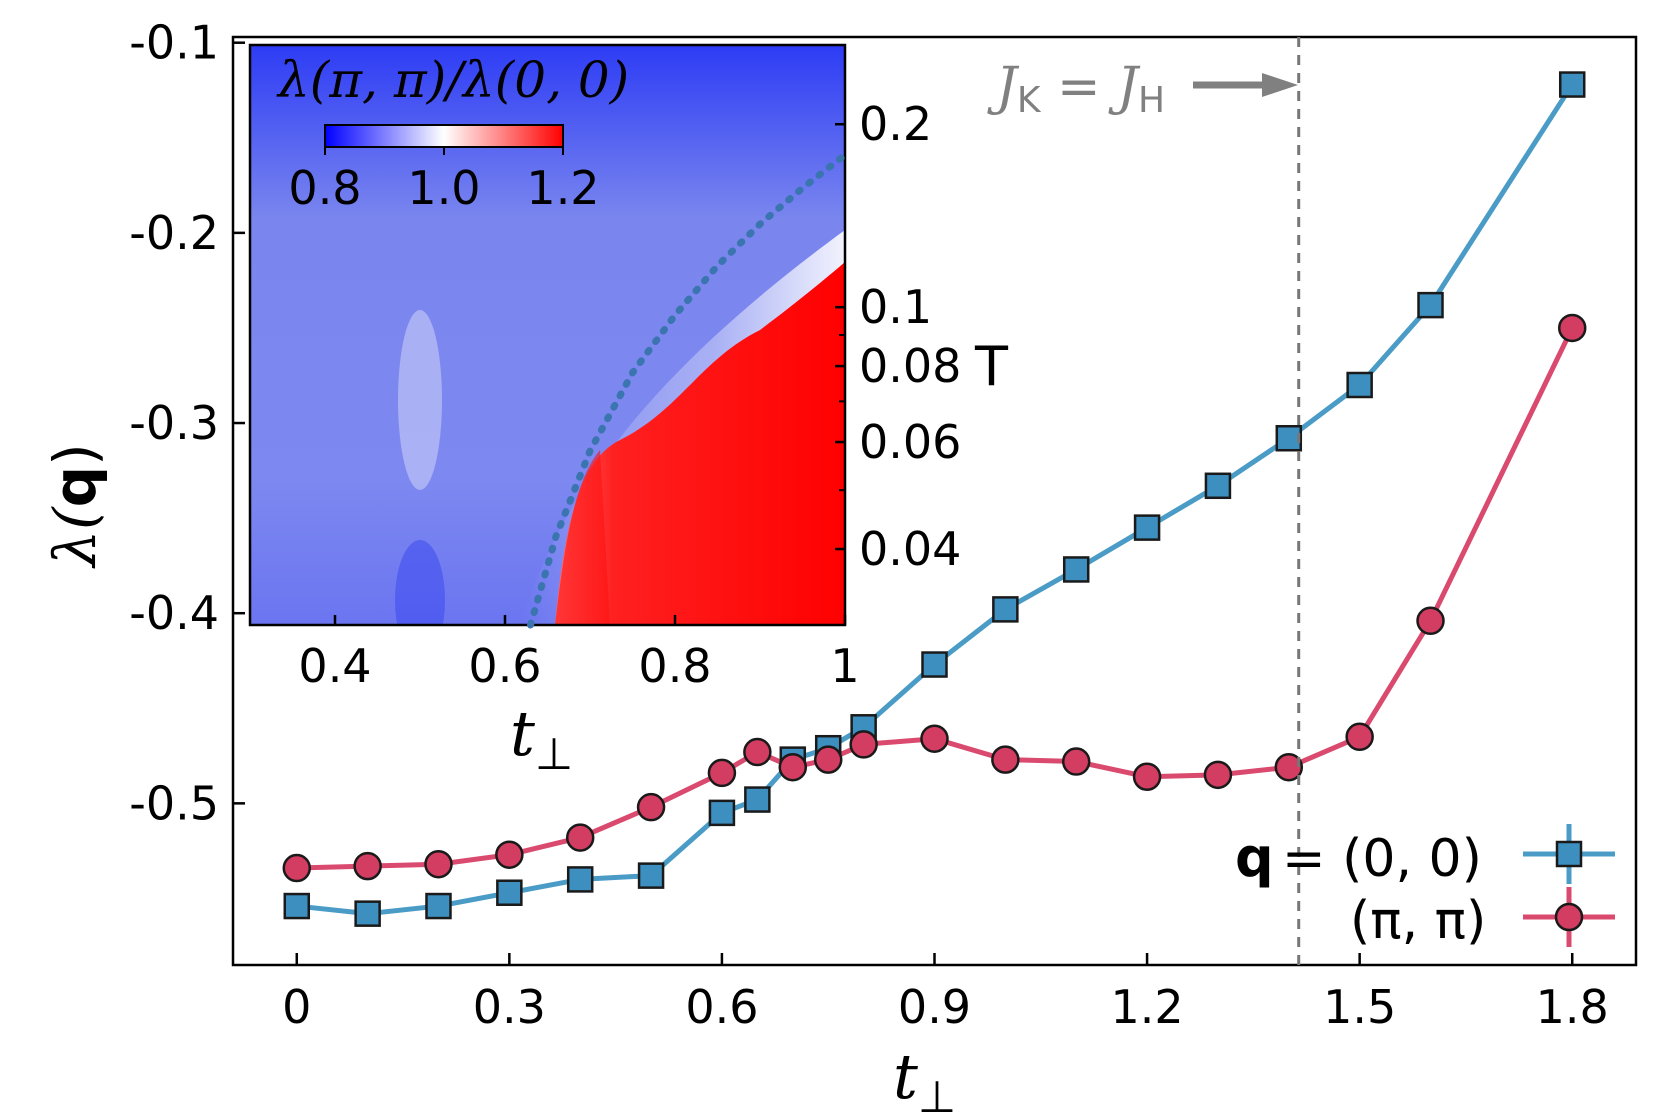 This screenshot has width=1661, height=1115. I want to click on annotation-sub-h: H, so click(1151, 100).